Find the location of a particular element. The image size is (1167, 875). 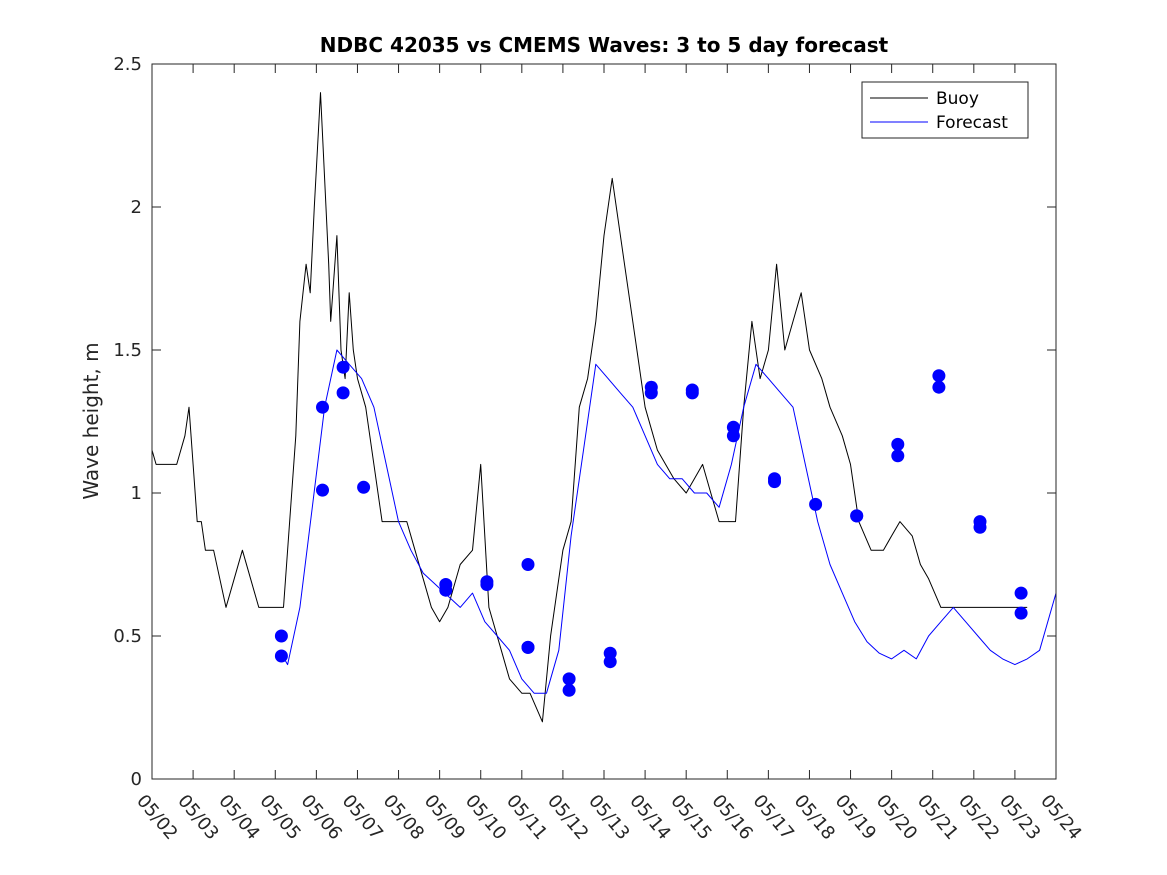

x-tick-label: 05/21 is located at coordinates (937, 817).